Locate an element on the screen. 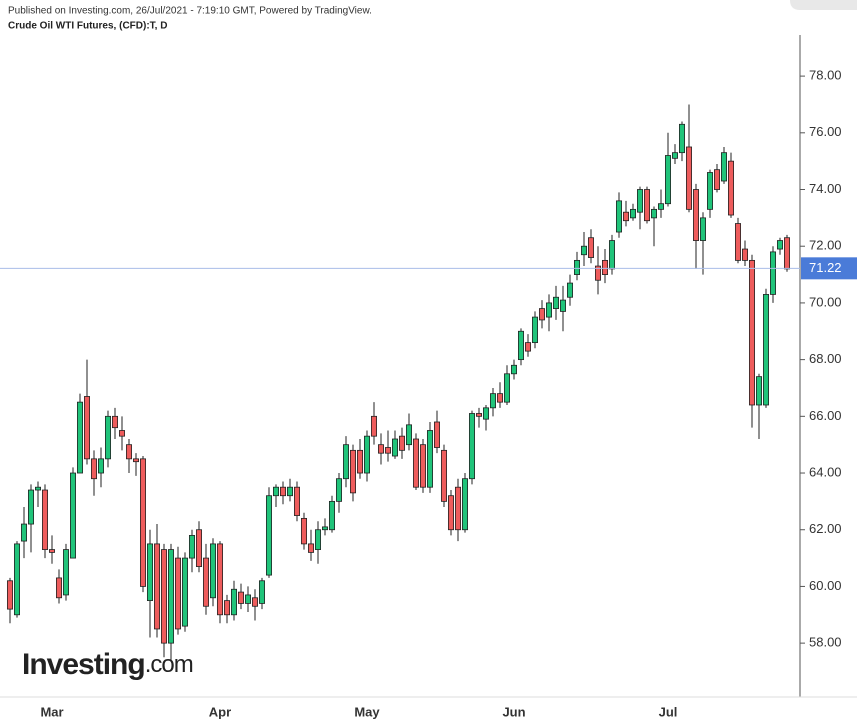  y-tick-label: 66.00 is located at coordinates (825, 415).